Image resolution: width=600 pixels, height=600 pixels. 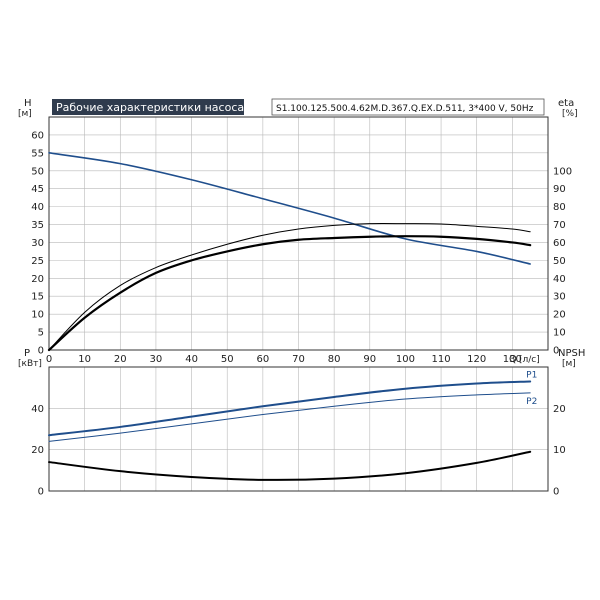 I want to click on upper-left-tick-label: 15, so click(x=37, y=297).